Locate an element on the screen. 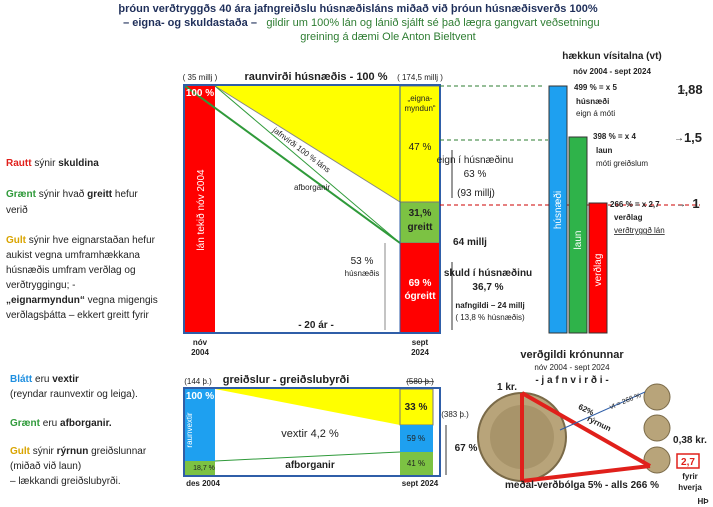 This screenshot has height=507, width=713. label: verðlag is located at coordinates (598, 270).